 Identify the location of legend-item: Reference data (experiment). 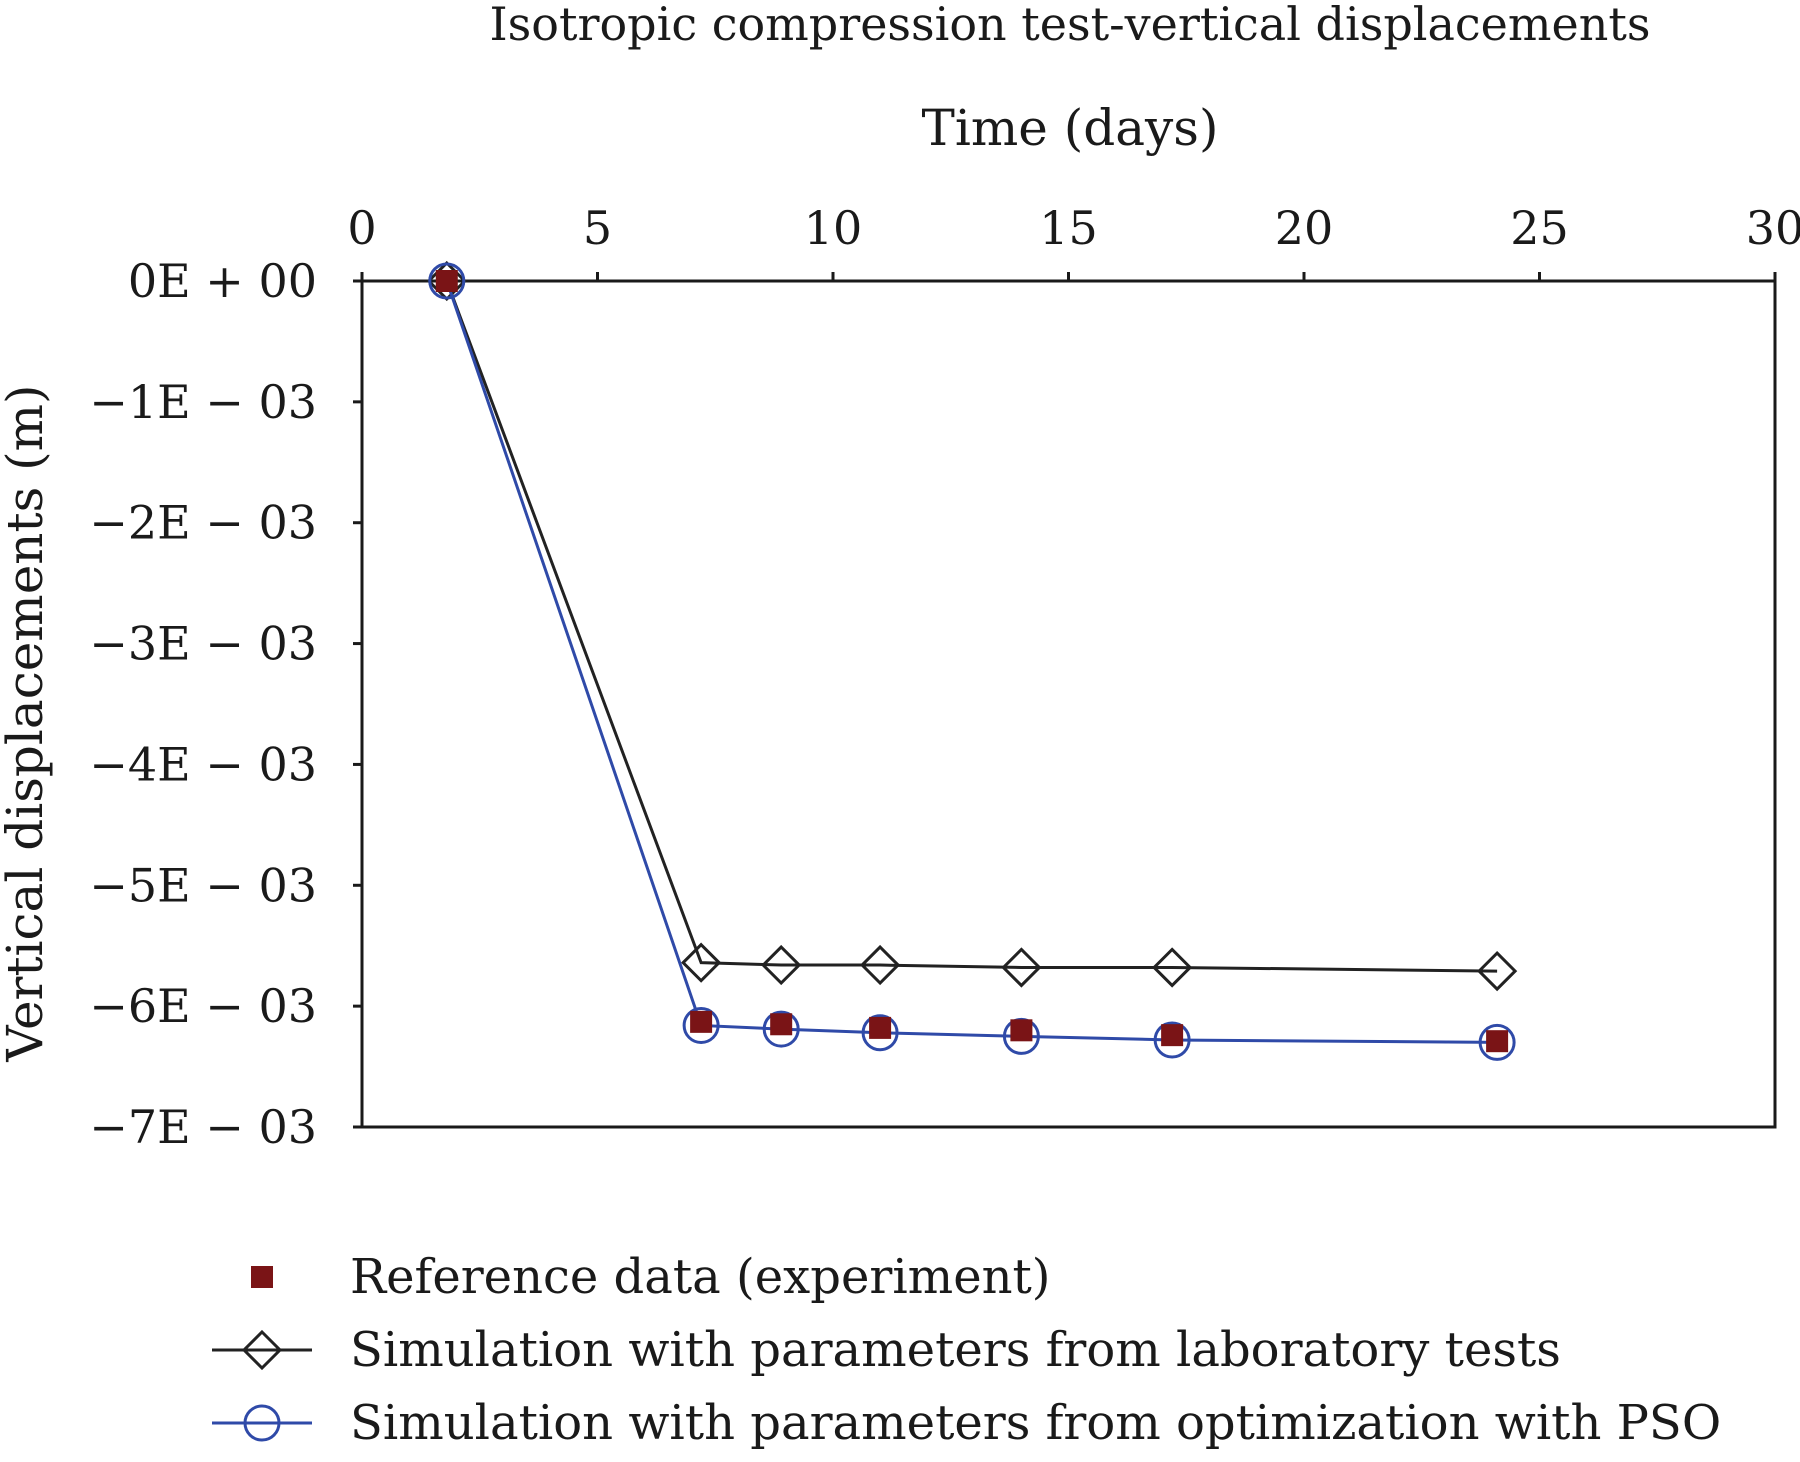
(651, 1277).